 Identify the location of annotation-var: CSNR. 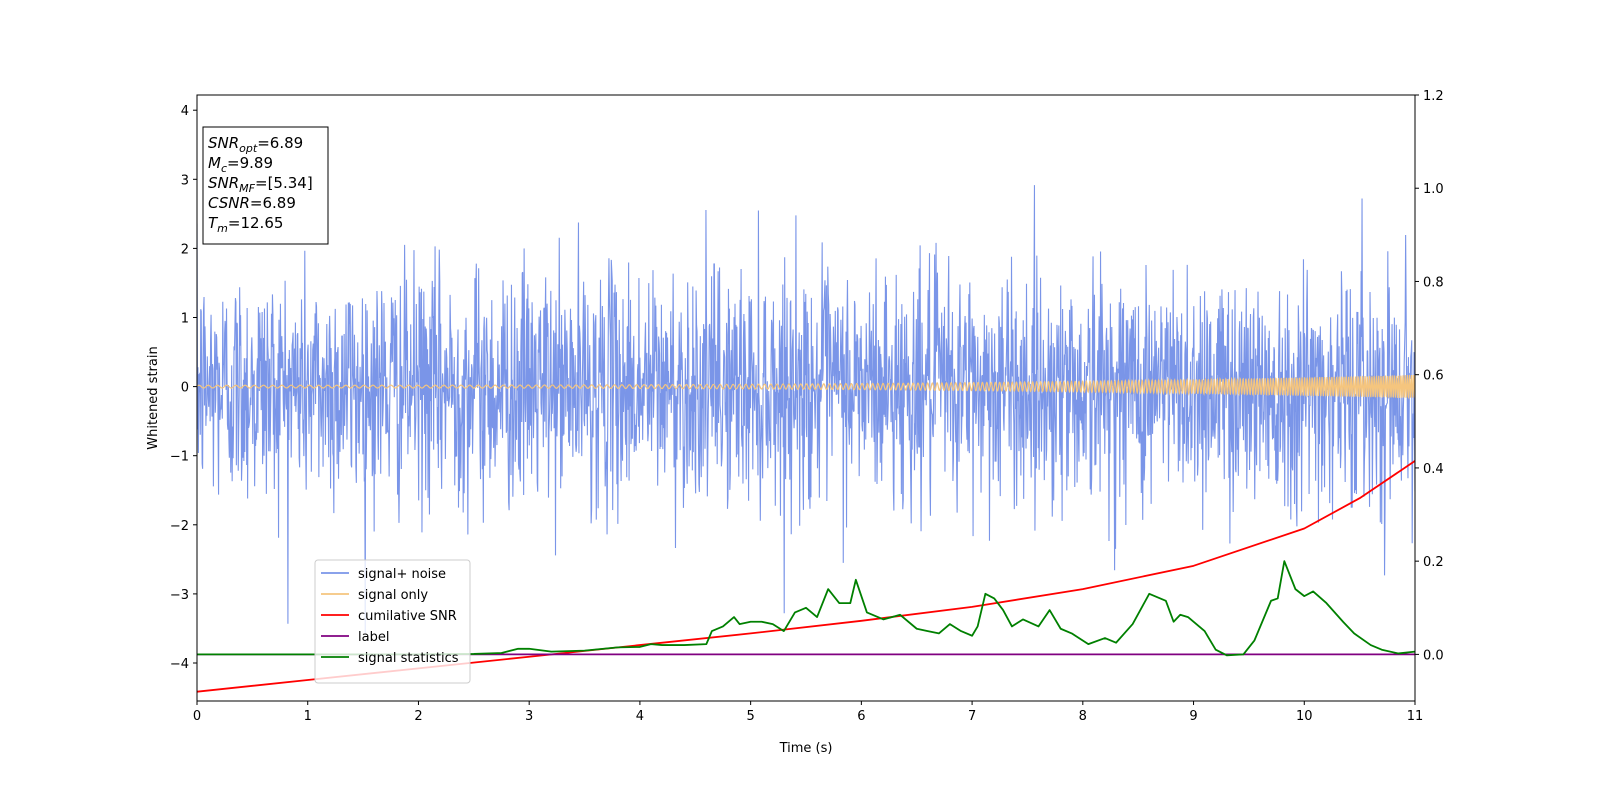
(229, 203).